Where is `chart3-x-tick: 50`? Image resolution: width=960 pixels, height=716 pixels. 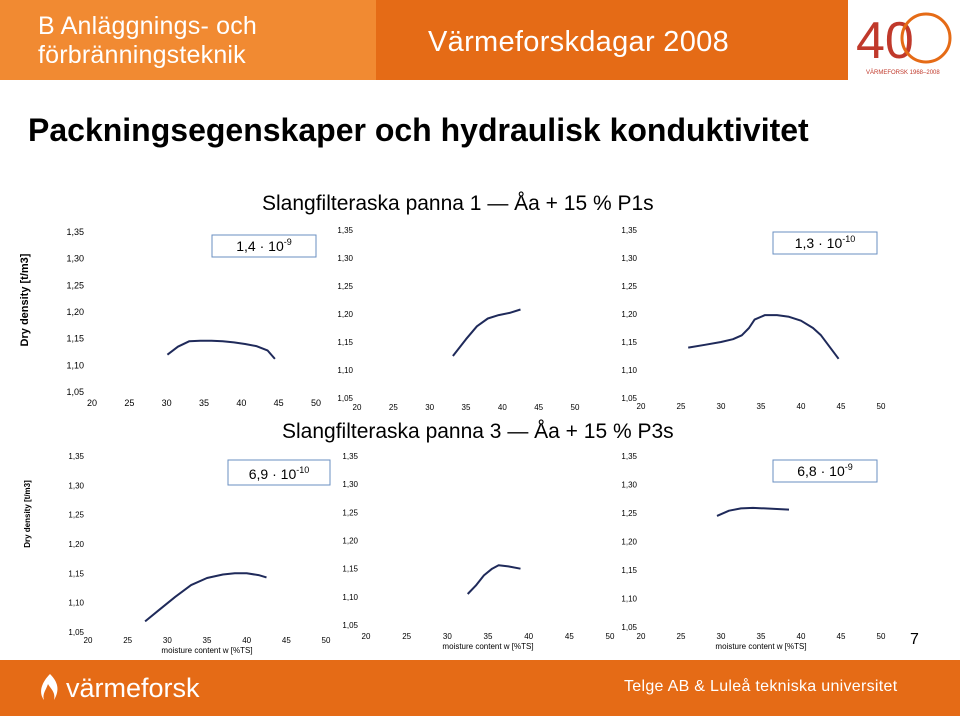
chart3-x-tick: 50 is located at coordinates (881, 406).